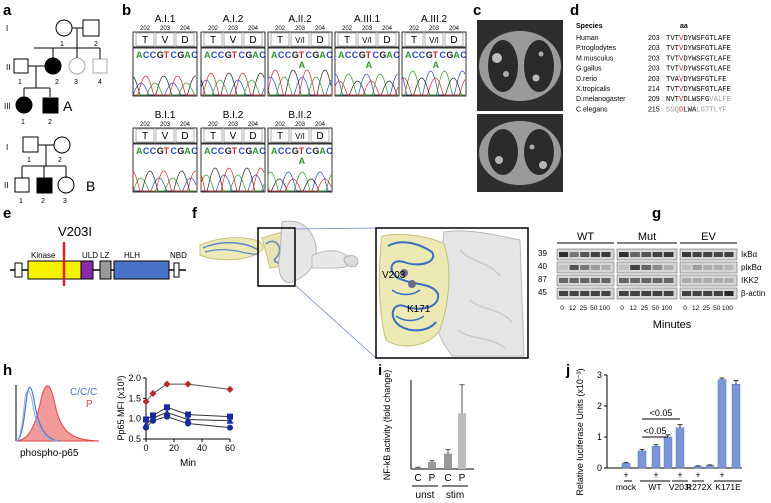 This screenshot has width=771, height=503. What do you see at coordinates (49, 170) in the screenshot?
I see `pedigree-family-b: I II 1 2 1 2 3 B` at bounding box center [49, 170].